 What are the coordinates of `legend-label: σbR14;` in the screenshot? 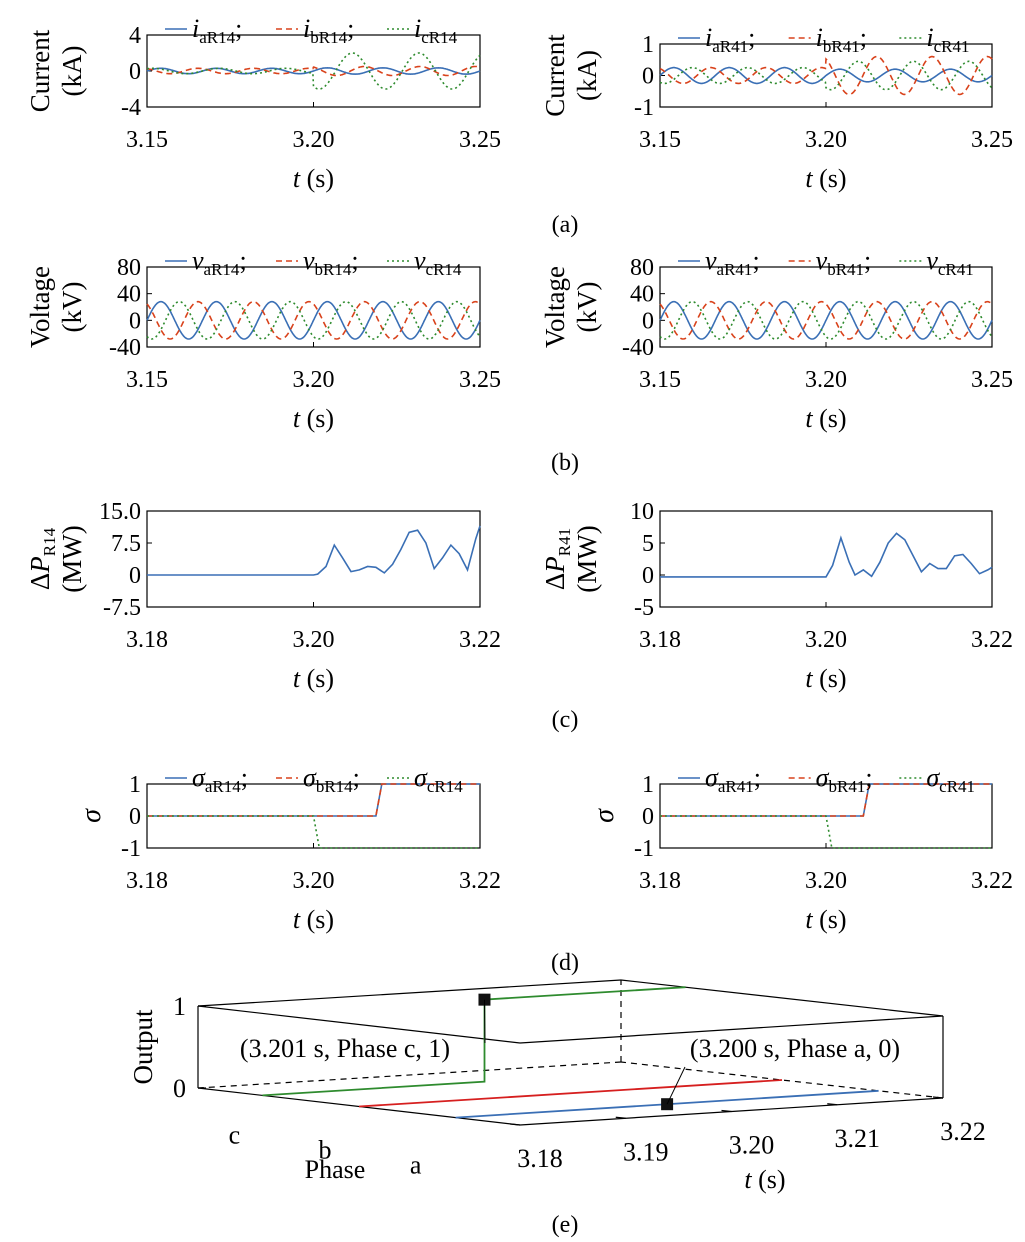 It's located at (331, 779).